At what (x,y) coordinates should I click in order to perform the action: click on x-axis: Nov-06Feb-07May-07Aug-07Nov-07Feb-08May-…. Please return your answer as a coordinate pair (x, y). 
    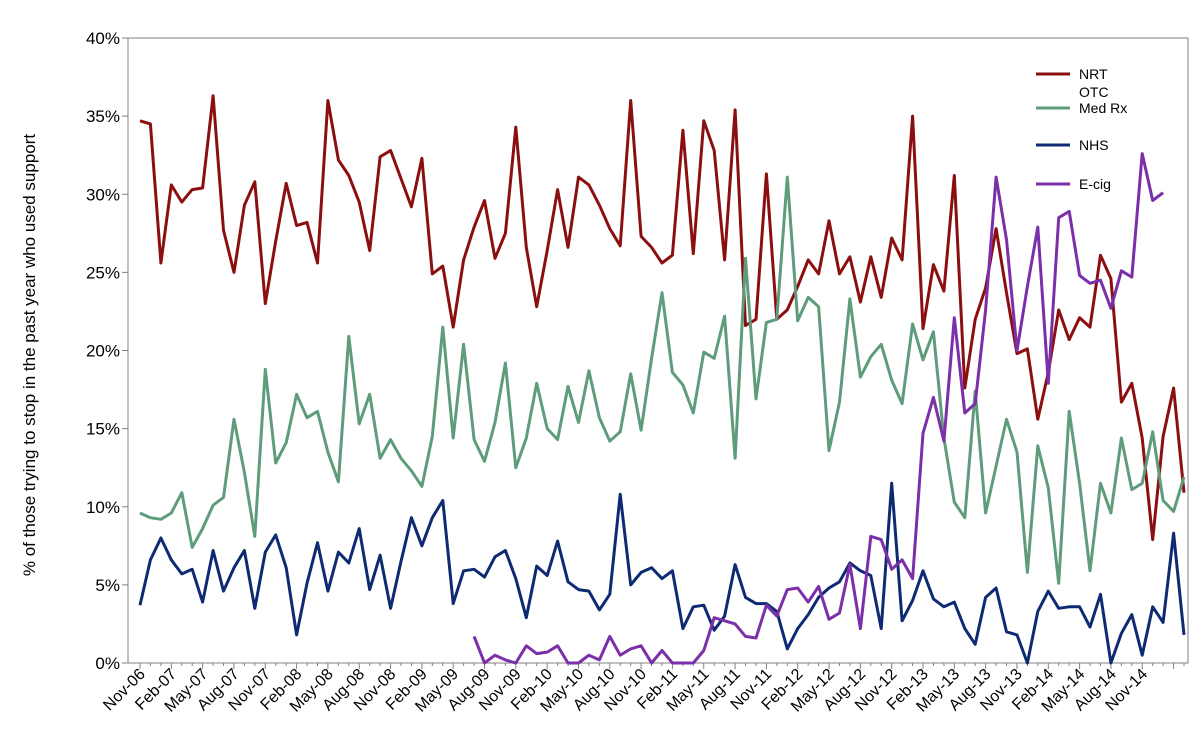
    Looking at the image, I should click on (642, 689).